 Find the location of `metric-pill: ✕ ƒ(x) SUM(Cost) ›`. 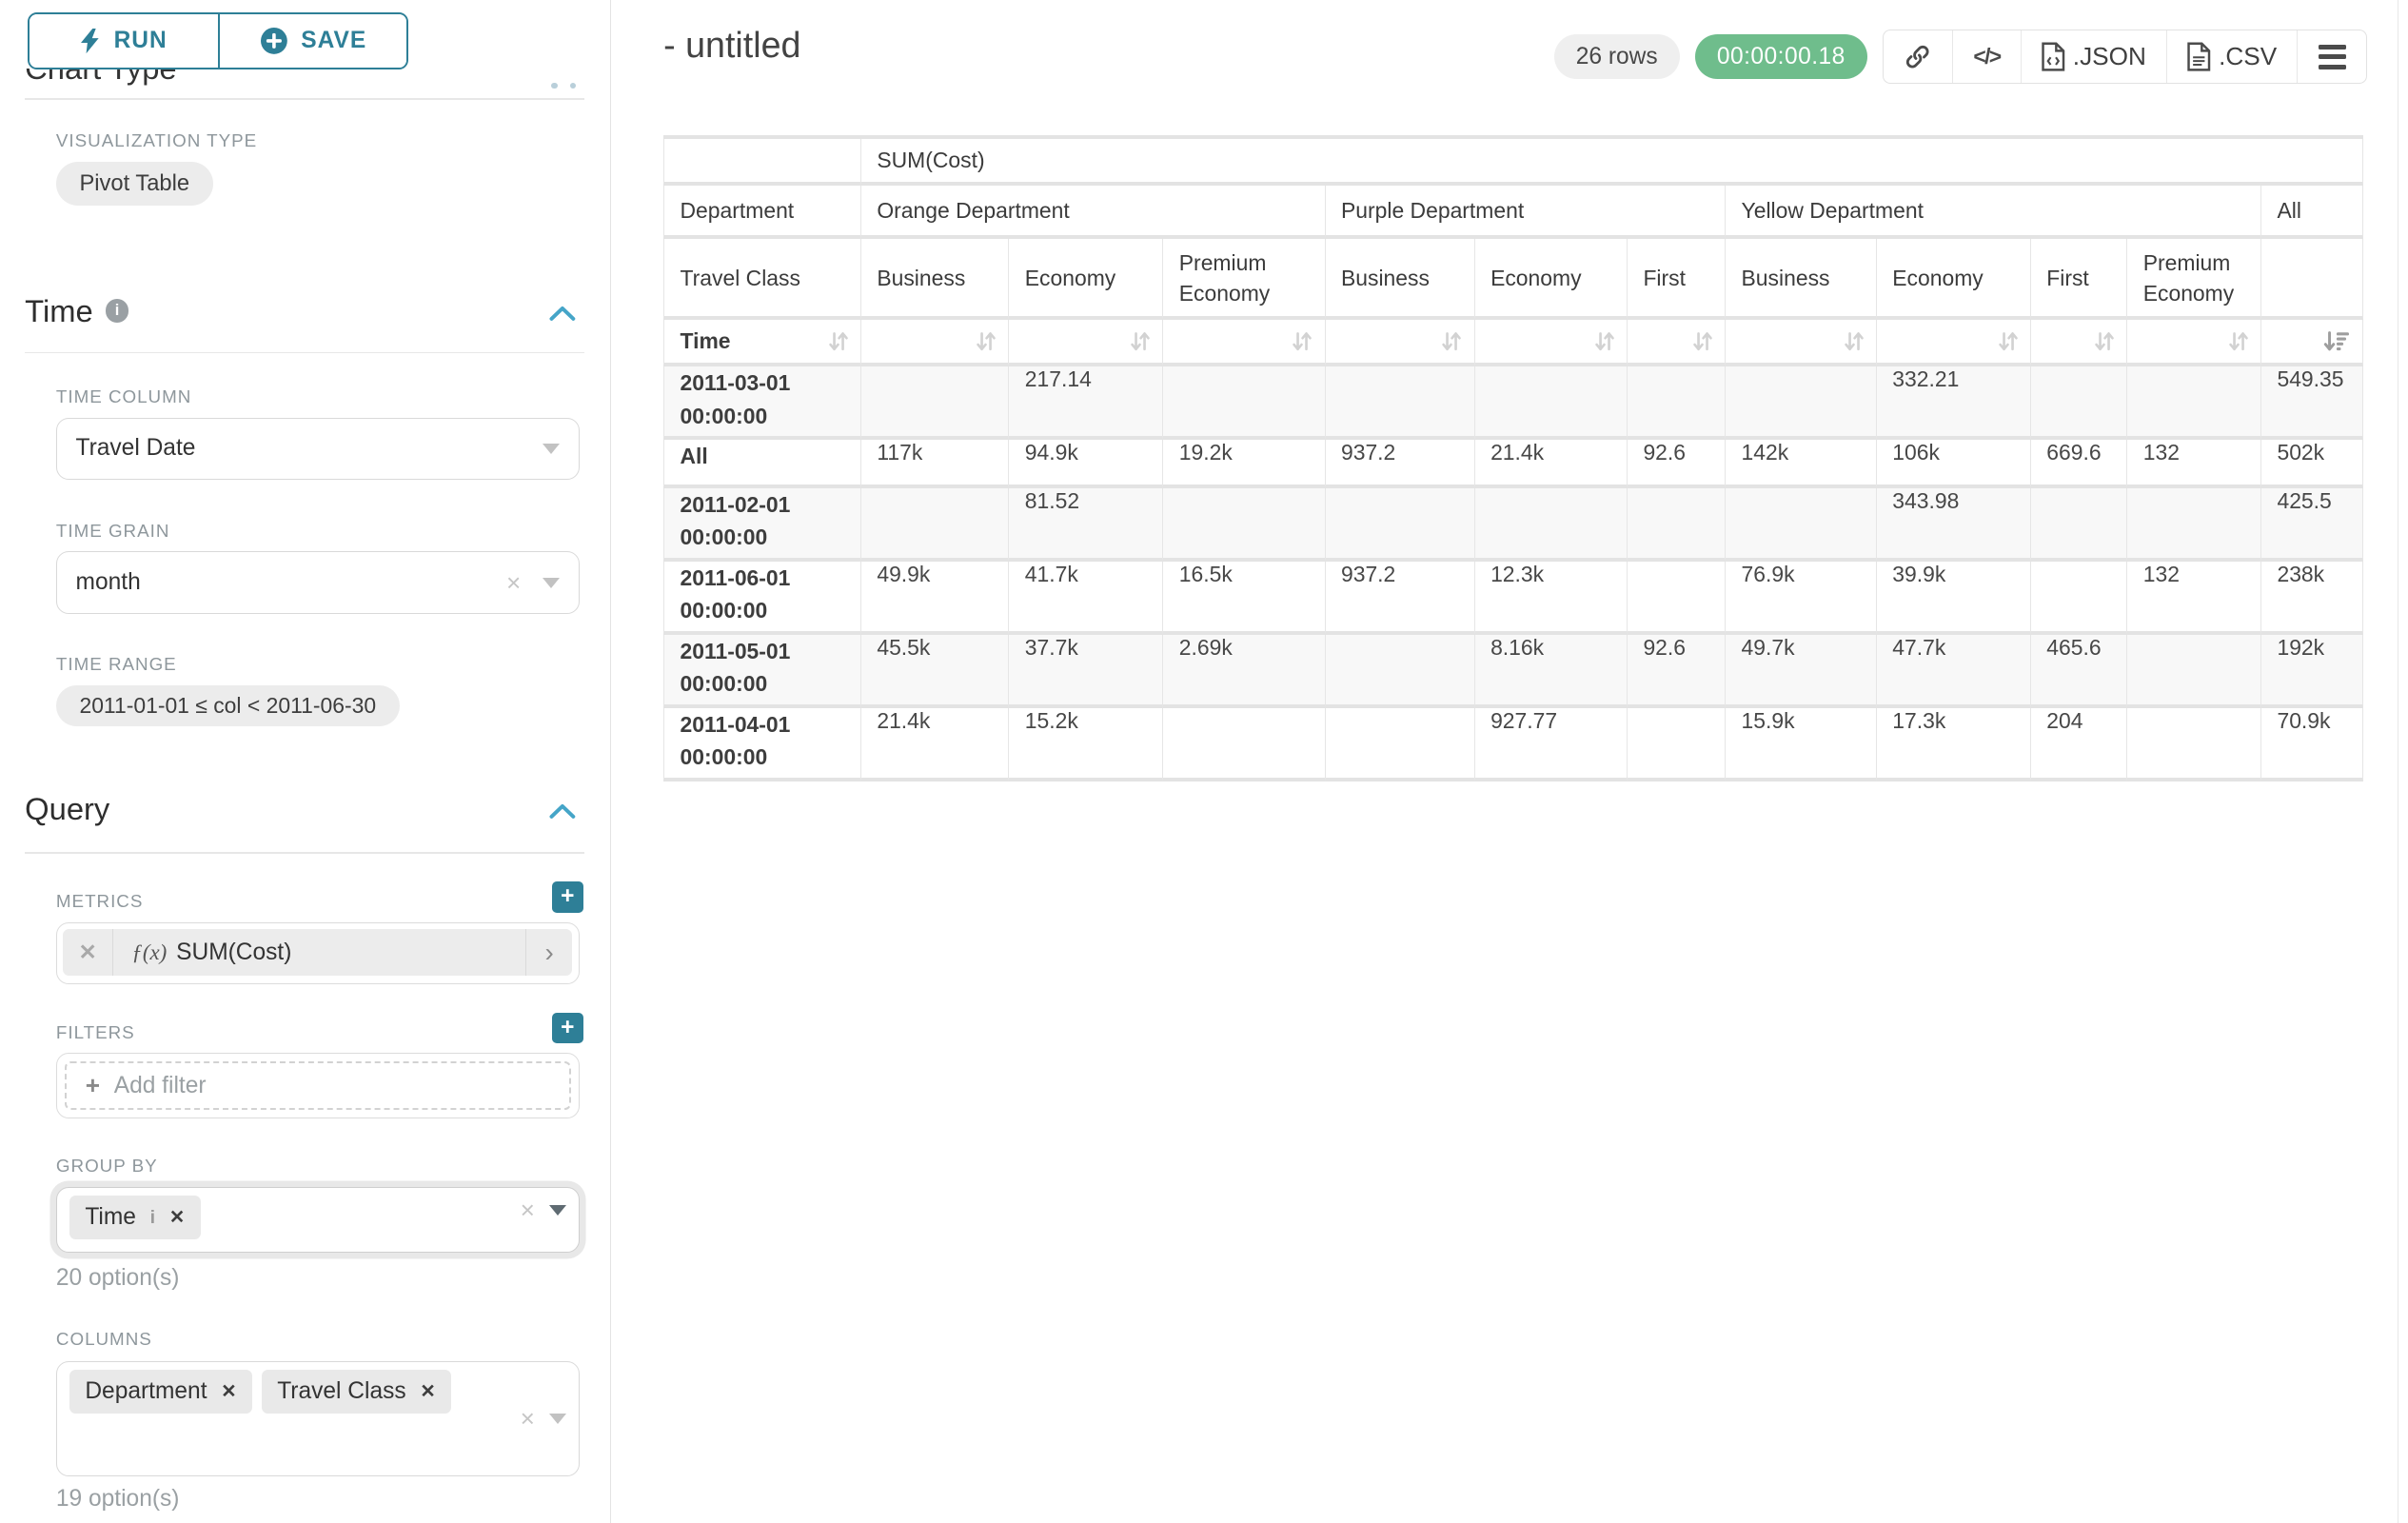

metric-pill: ✕ ƒ(x) SUM(Cost) › is located at coordinates (318, 953).